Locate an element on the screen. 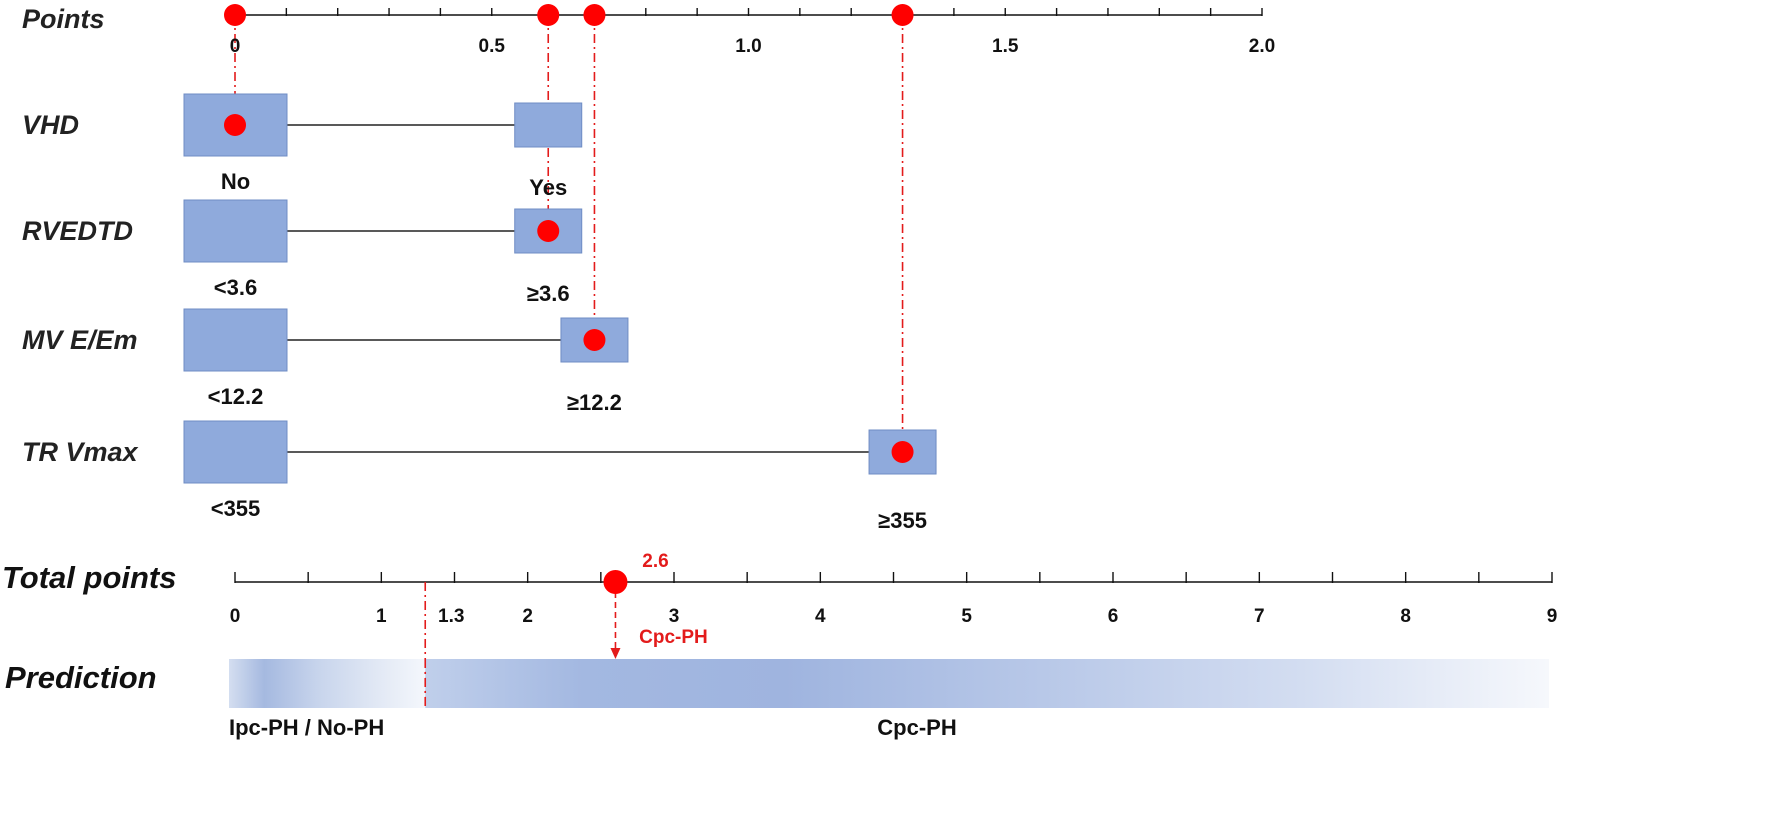 The image size is (1772, 838). level-label: <3.6 is located at coordinates (235, 287).